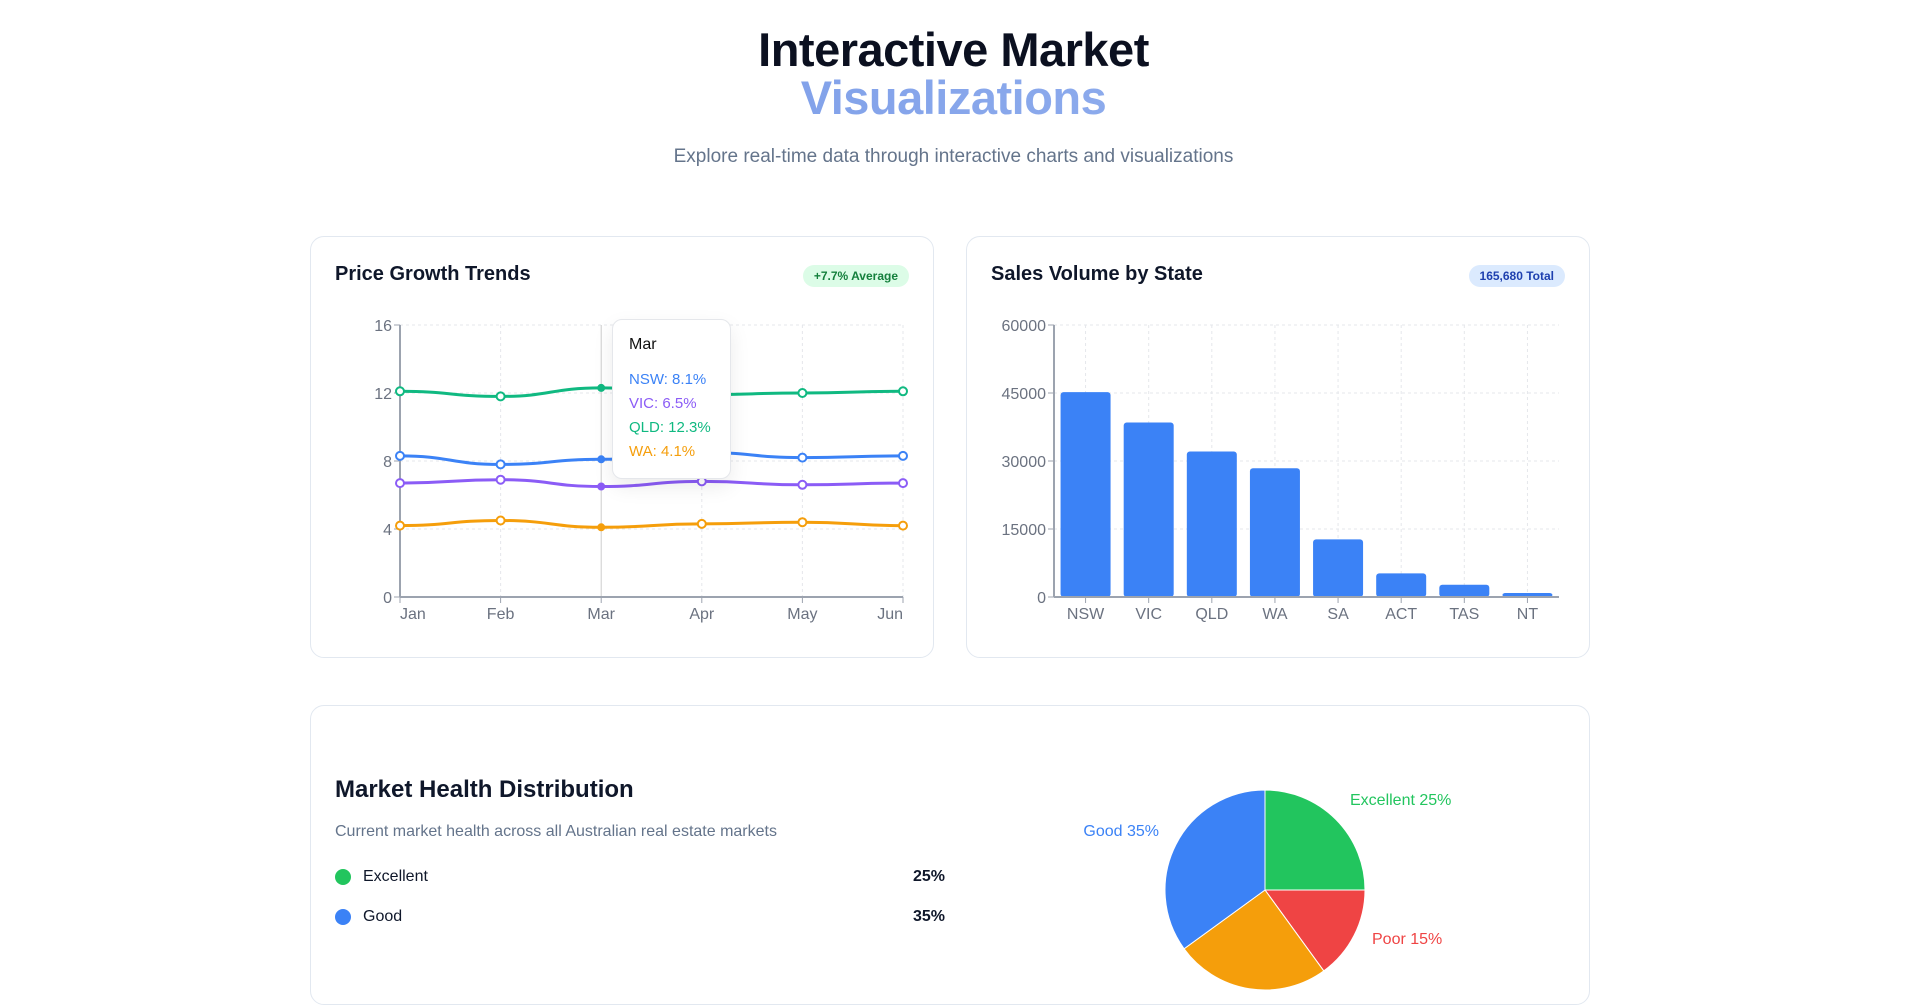 The image size is (1907, 1005). Describe the element at coordinates (1148, 509) in the screenshot. I see `bar-vic` at that location.